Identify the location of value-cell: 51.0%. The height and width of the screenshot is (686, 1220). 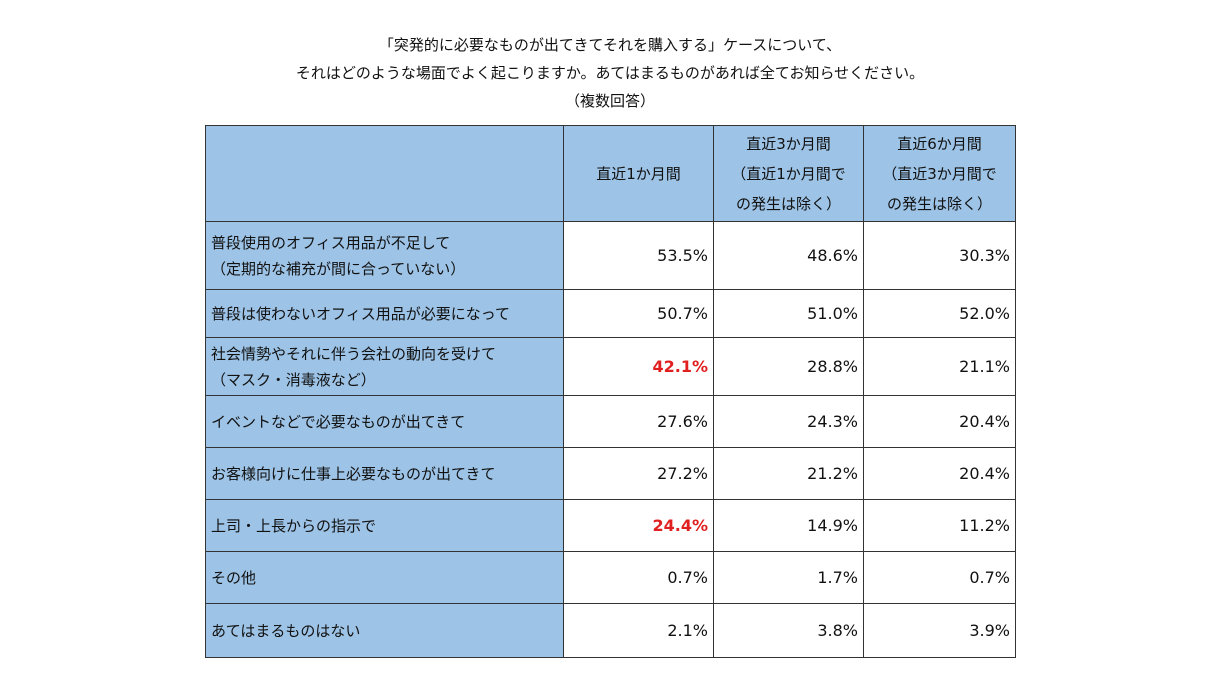
(788, 313).